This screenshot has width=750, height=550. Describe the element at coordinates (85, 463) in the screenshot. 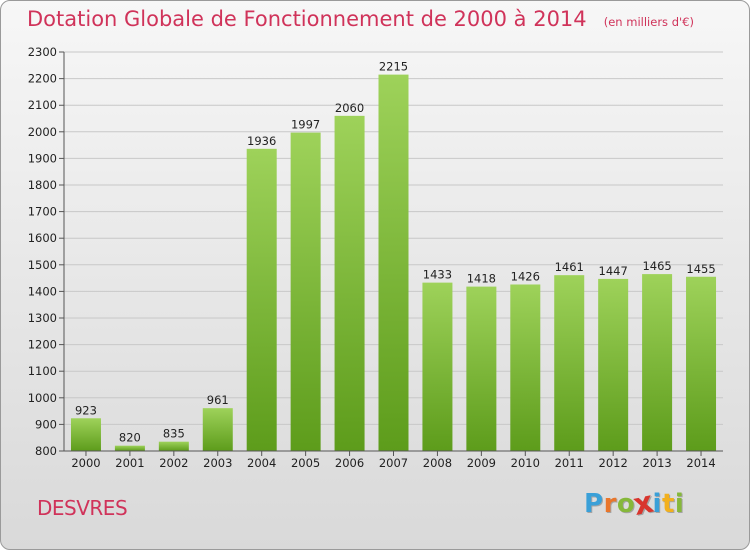

I see `x-tick-label: 2000` at that location.